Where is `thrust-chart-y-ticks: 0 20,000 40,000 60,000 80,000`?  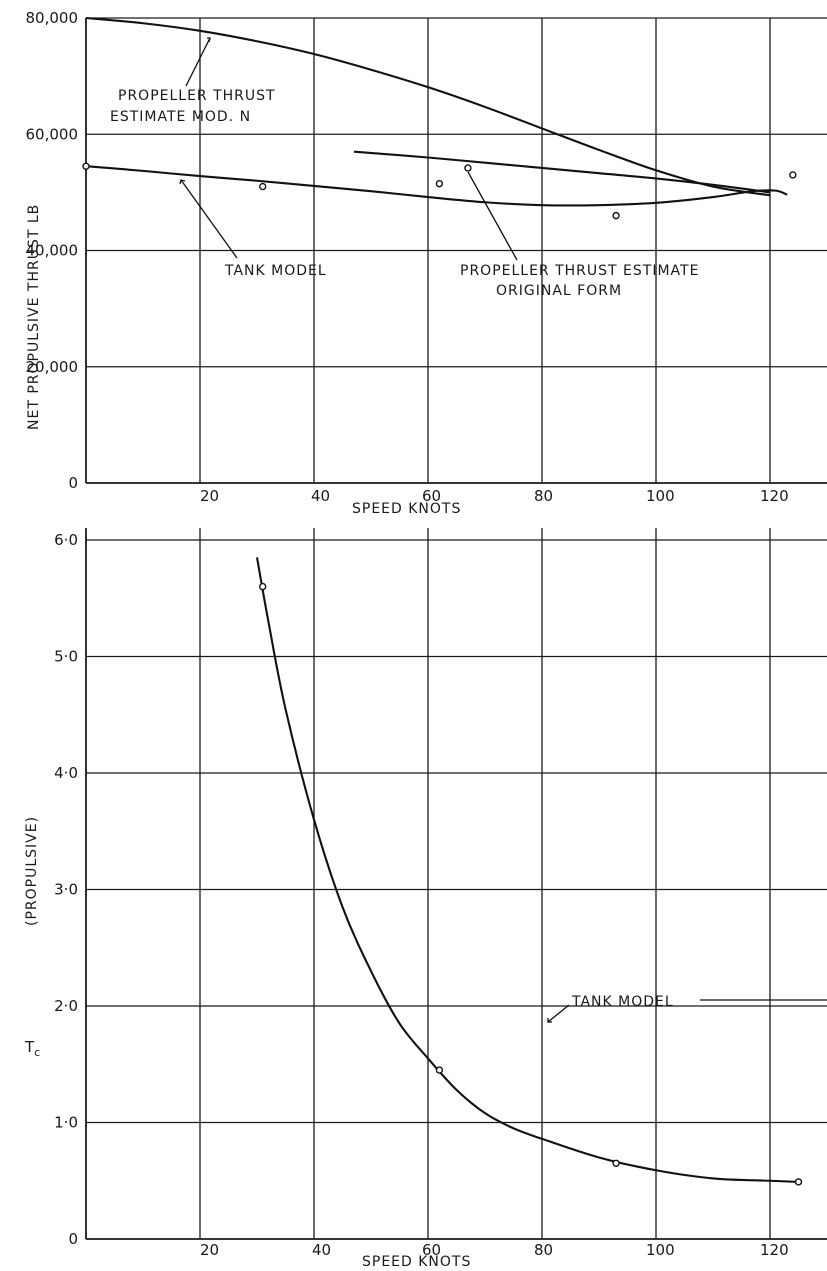
thrust-chart-y-ticks: 0 20,000 40,000 60,000 80,000 is located at coordinates (52, 250).